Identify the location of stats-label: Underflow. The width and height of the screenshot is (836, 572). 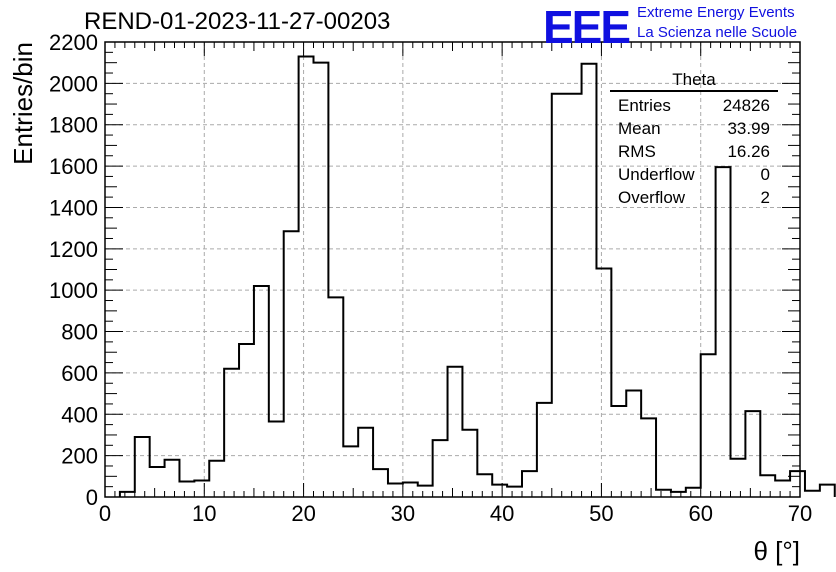
(656, 174).